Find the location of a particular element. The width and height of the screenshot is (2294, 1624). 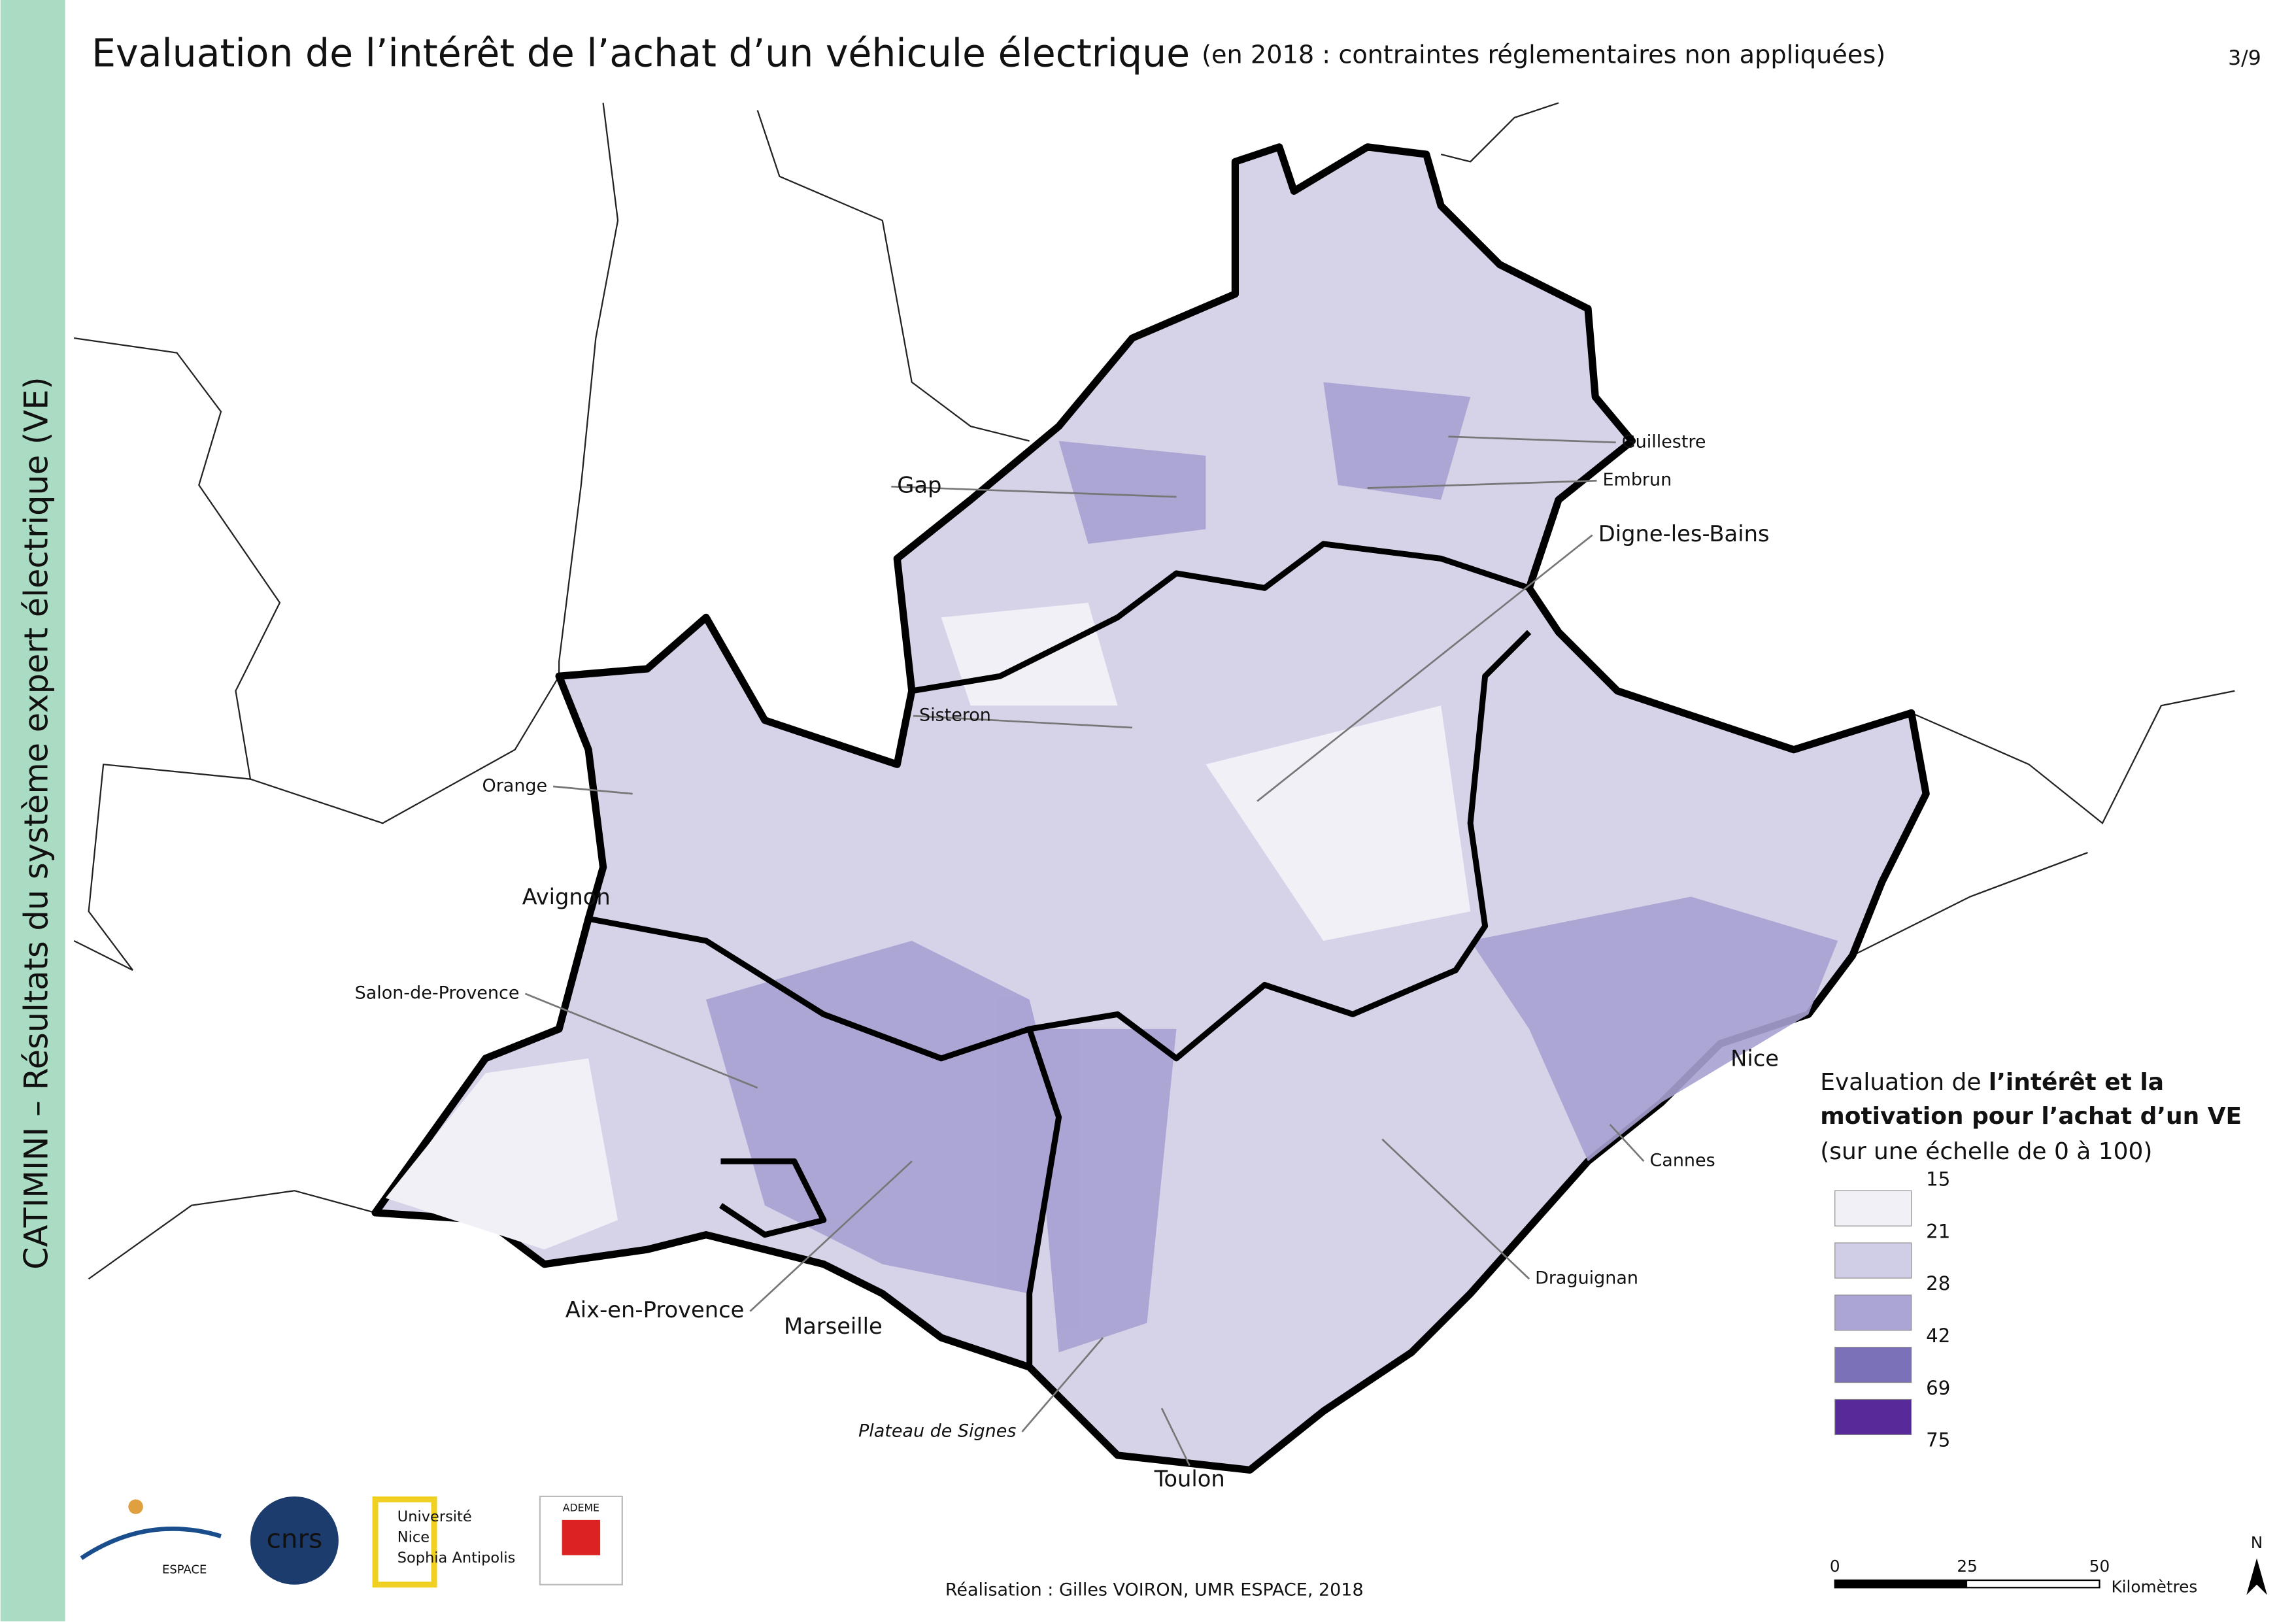

place-label: Draguignan is located at coordinates (1587, 1278).